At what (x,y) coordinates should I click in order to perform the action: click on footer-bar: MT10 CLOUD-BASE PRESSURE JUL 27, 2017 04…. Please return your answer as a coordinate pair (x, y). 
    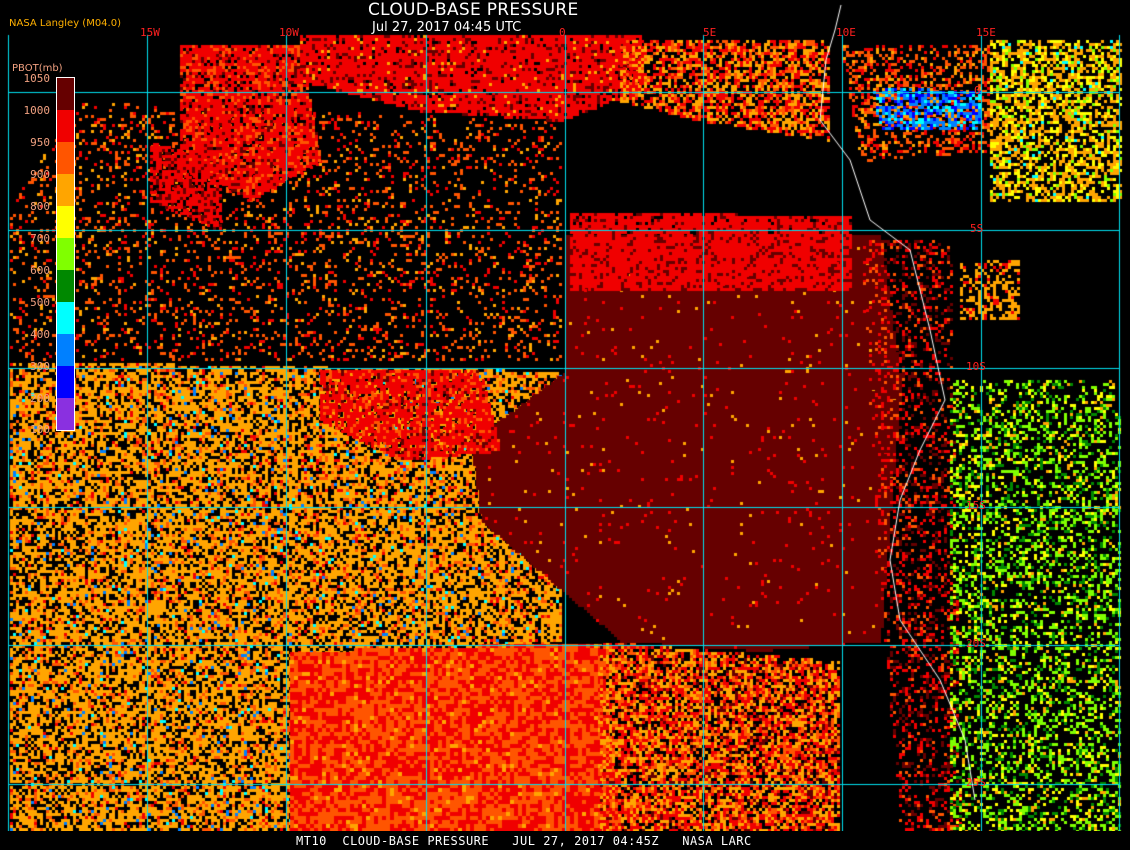
    Looking at the image, I should click on (565, 840).